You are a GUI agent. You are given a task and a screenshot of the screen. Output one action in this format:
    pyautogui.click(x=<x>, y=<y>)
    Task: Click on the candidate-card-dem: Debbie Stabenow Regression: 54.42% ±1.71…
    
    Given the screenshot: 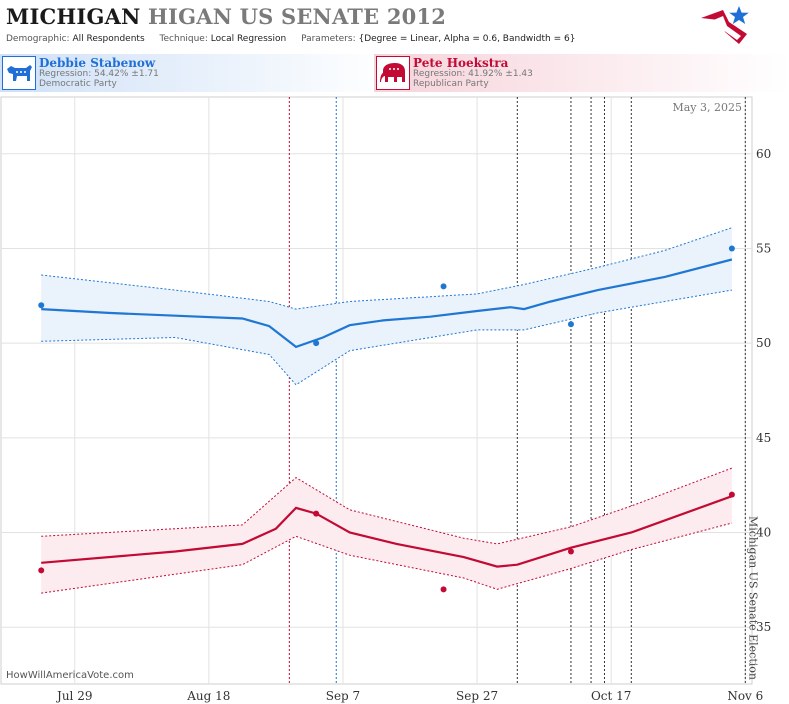 What is the action you would take?
    pyautogui.click(x=195, y=73)
    